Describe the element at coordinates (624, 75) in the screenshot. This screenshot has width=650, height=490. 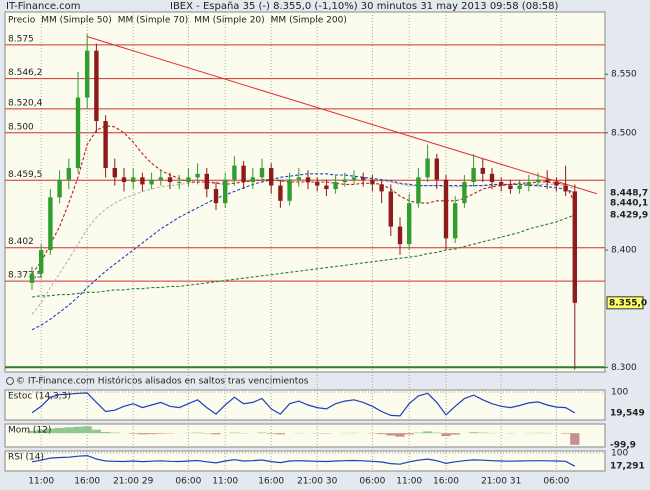
I see `y-tick-label: 8.550` at that location.